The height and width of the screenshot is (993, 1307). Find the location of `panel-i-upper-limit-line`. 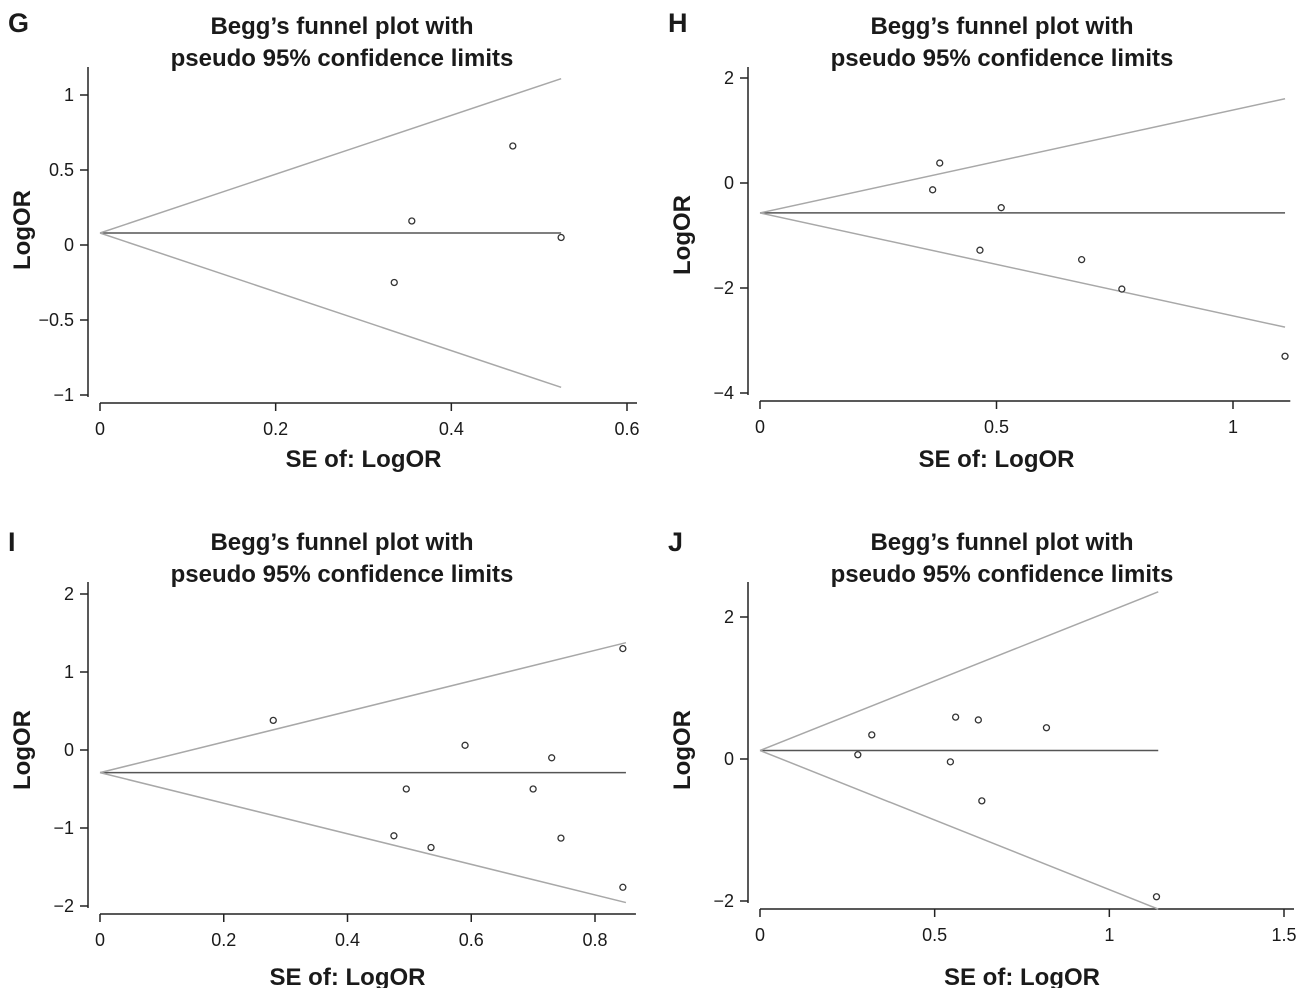

panel-i-upper-limit-line is located at coordinates (363, 707).